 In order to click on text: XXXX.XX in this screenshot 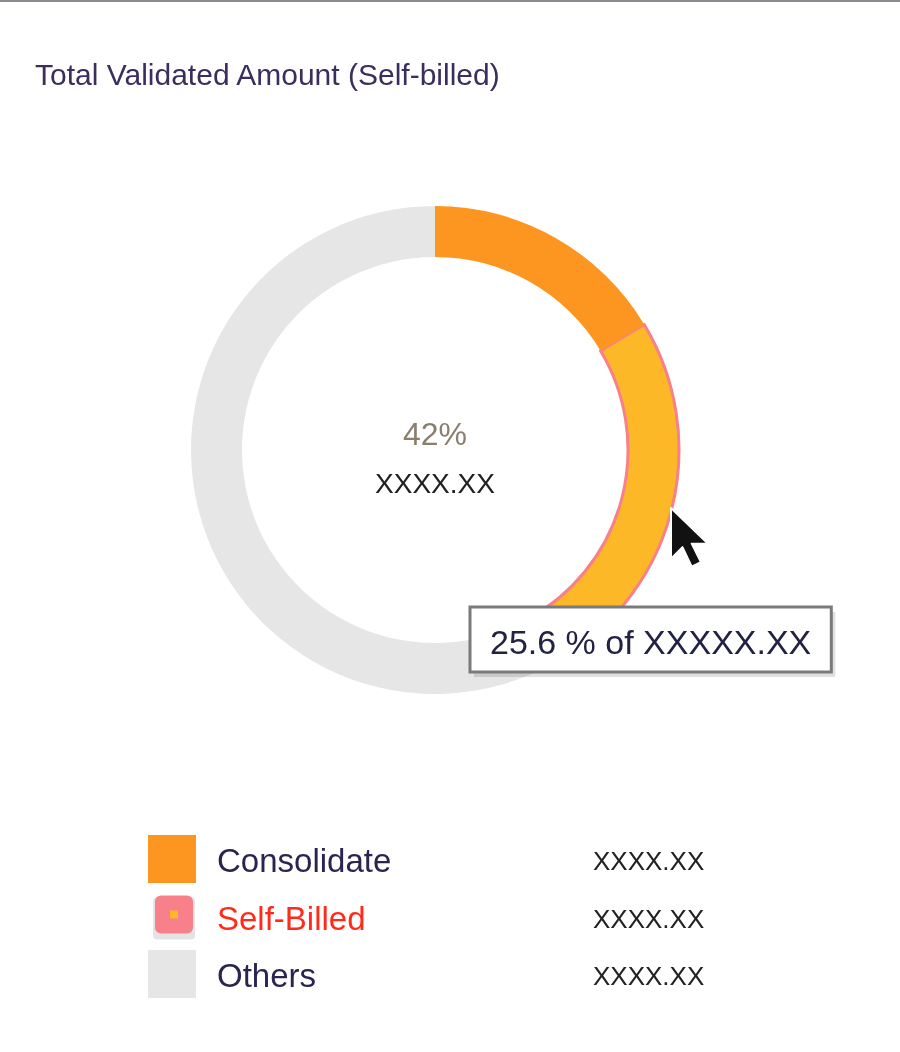, I will do `click(435, 483)`.